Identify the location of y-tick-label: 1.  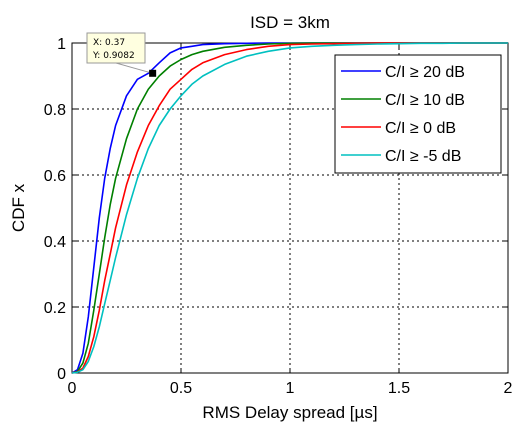
(61, 44).